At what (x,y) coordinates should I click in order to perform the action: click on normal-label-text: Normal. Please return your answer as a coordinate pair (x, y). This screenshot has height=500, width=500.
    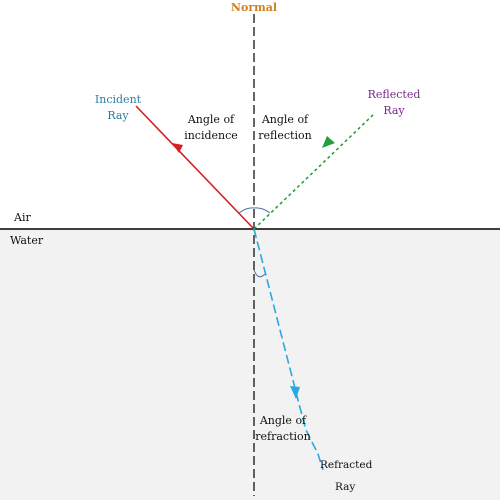
    Looking at the image, I should click on (254, 7).